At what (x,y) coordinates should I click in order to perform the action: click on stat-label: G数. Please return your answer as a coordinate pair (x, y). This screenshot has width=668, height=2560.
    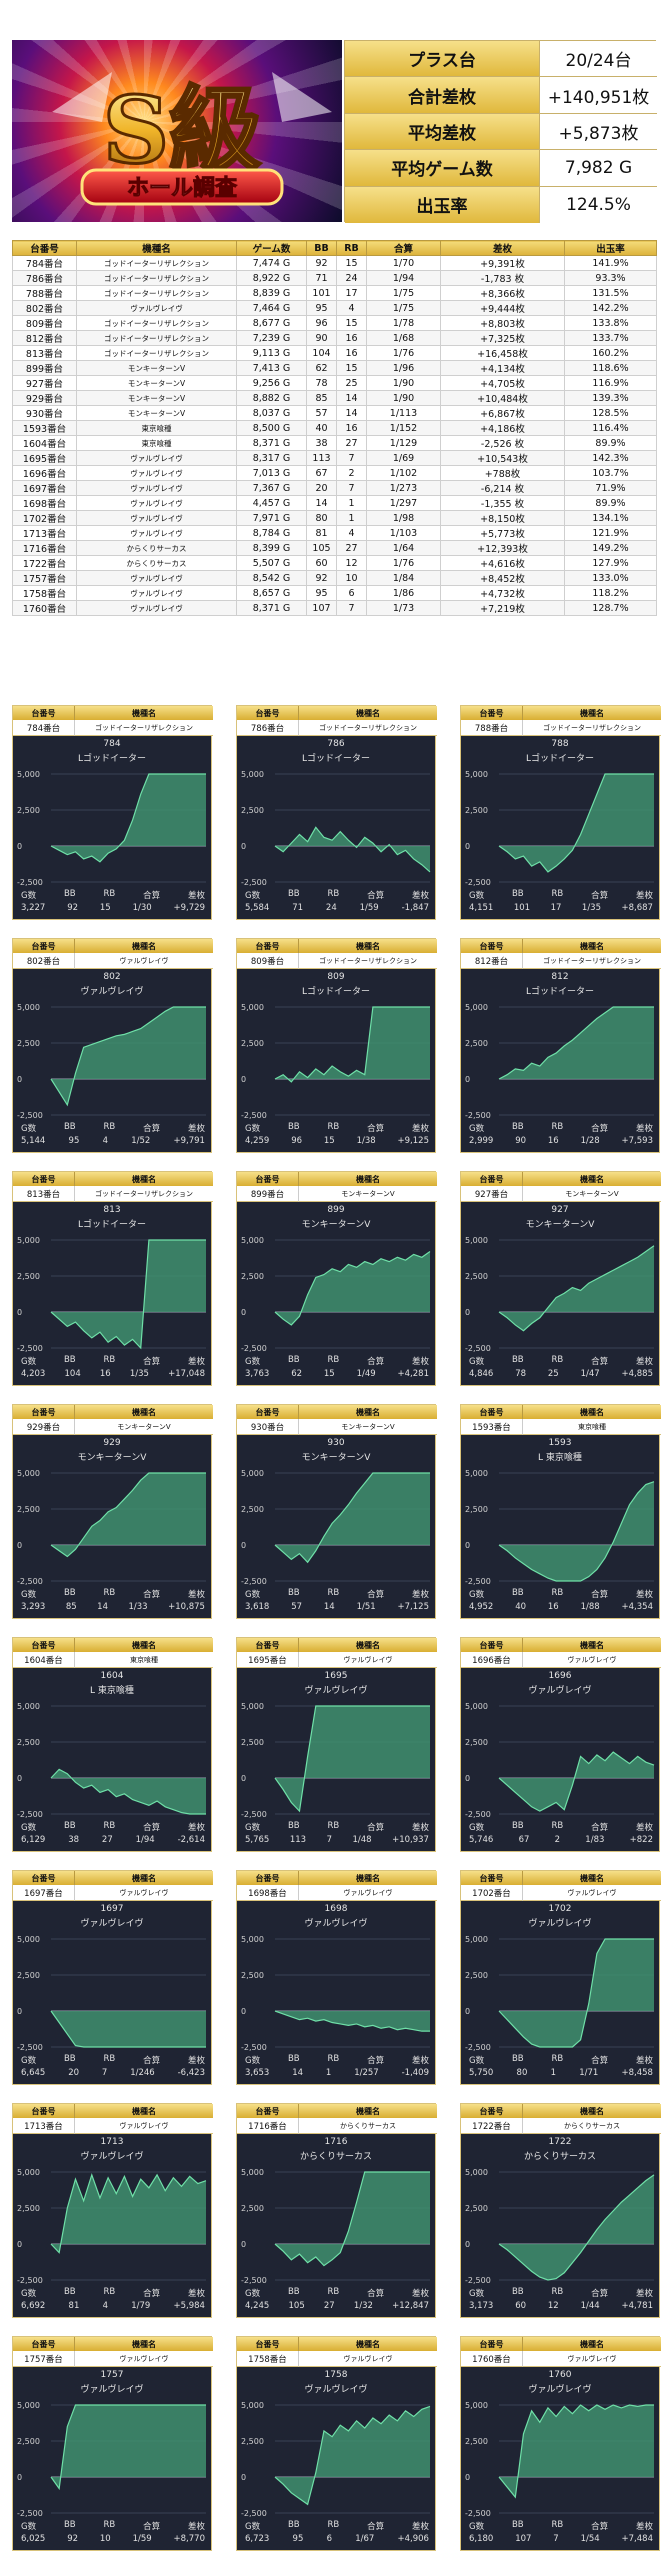
    Looking at the image, I should click on (29, 1595).